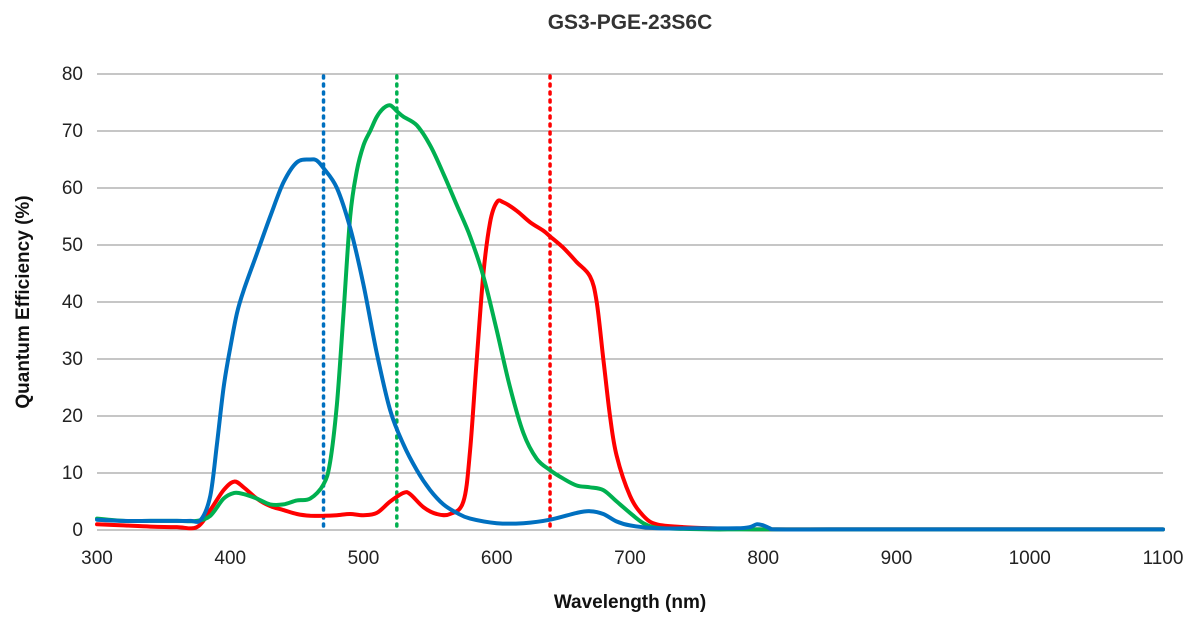 The width and height of the screenshot is (1197, 624). What do you see at coordinates (436, 303) in the screenshot?
I see `reference-markers` at bounding box center [436, 303].